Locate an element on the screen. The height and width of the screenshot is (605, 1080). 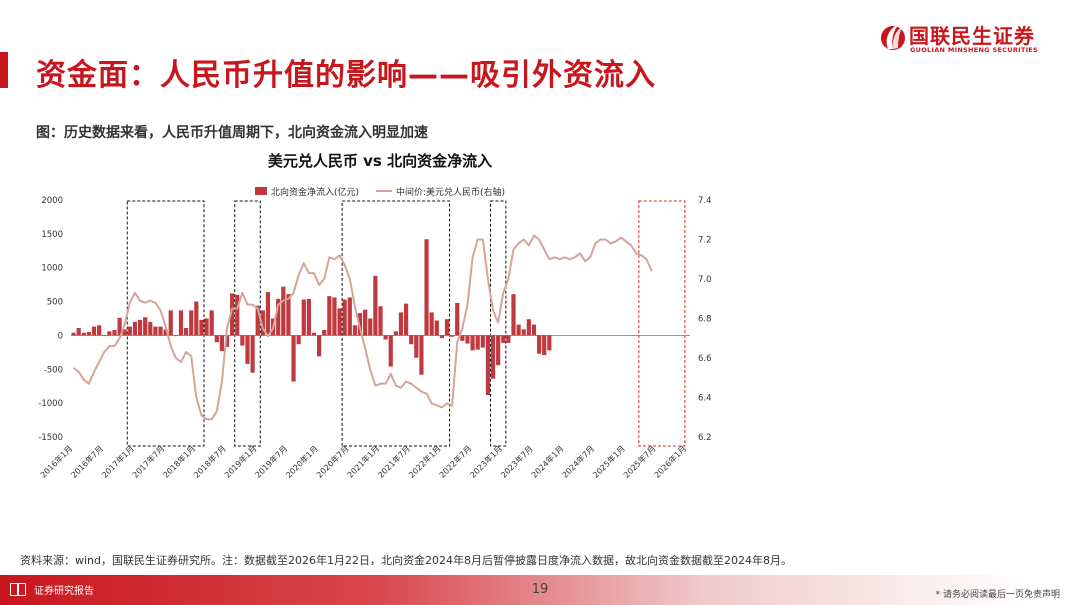
company-logo: 国联民生证券 GUOLIAN MINSHENG SECURITIES is located at coordinates (965, 38).